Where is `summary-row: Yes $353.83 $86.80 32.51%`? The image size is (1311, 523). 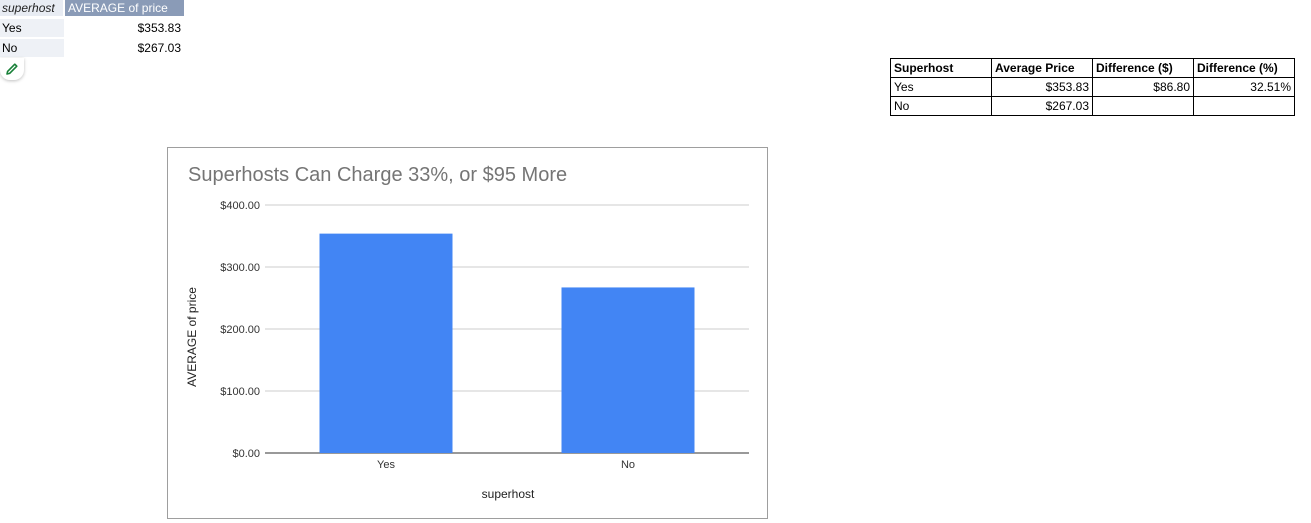
summary-row: Yes $353.83 $86.80 32.51% is located at coordinates (1092, 87).